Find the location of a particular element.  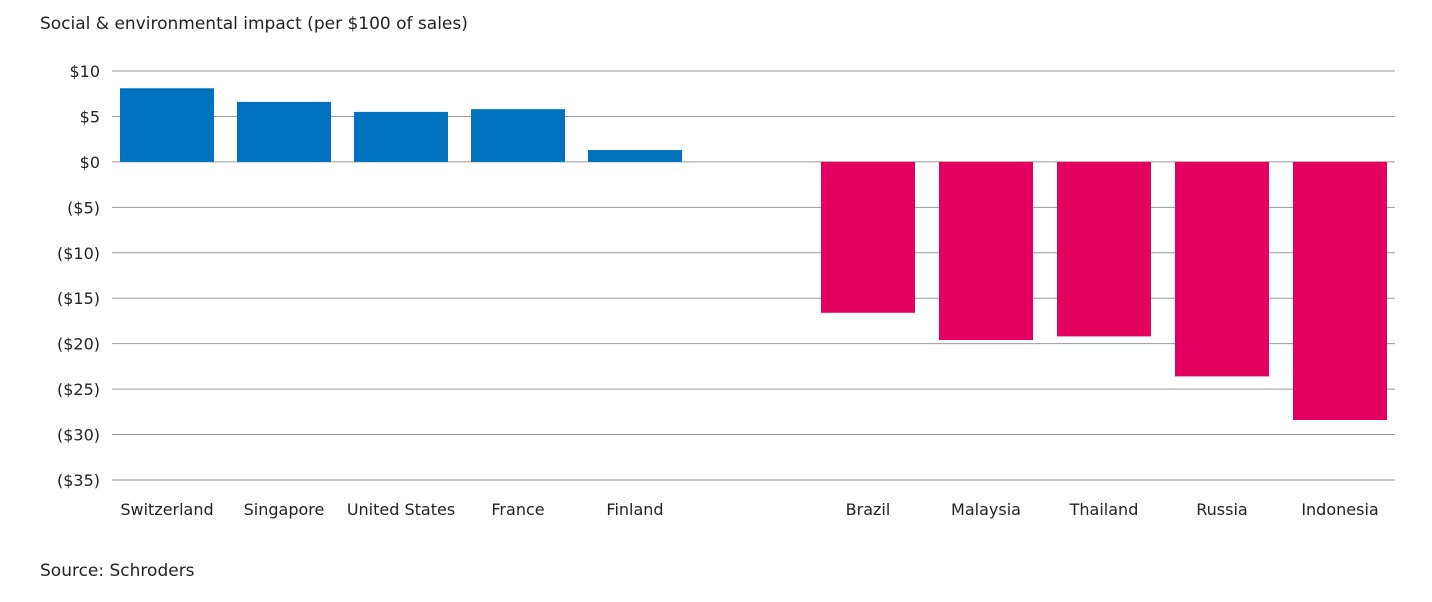

category-label: Finland is located at coordinates (634, 509).